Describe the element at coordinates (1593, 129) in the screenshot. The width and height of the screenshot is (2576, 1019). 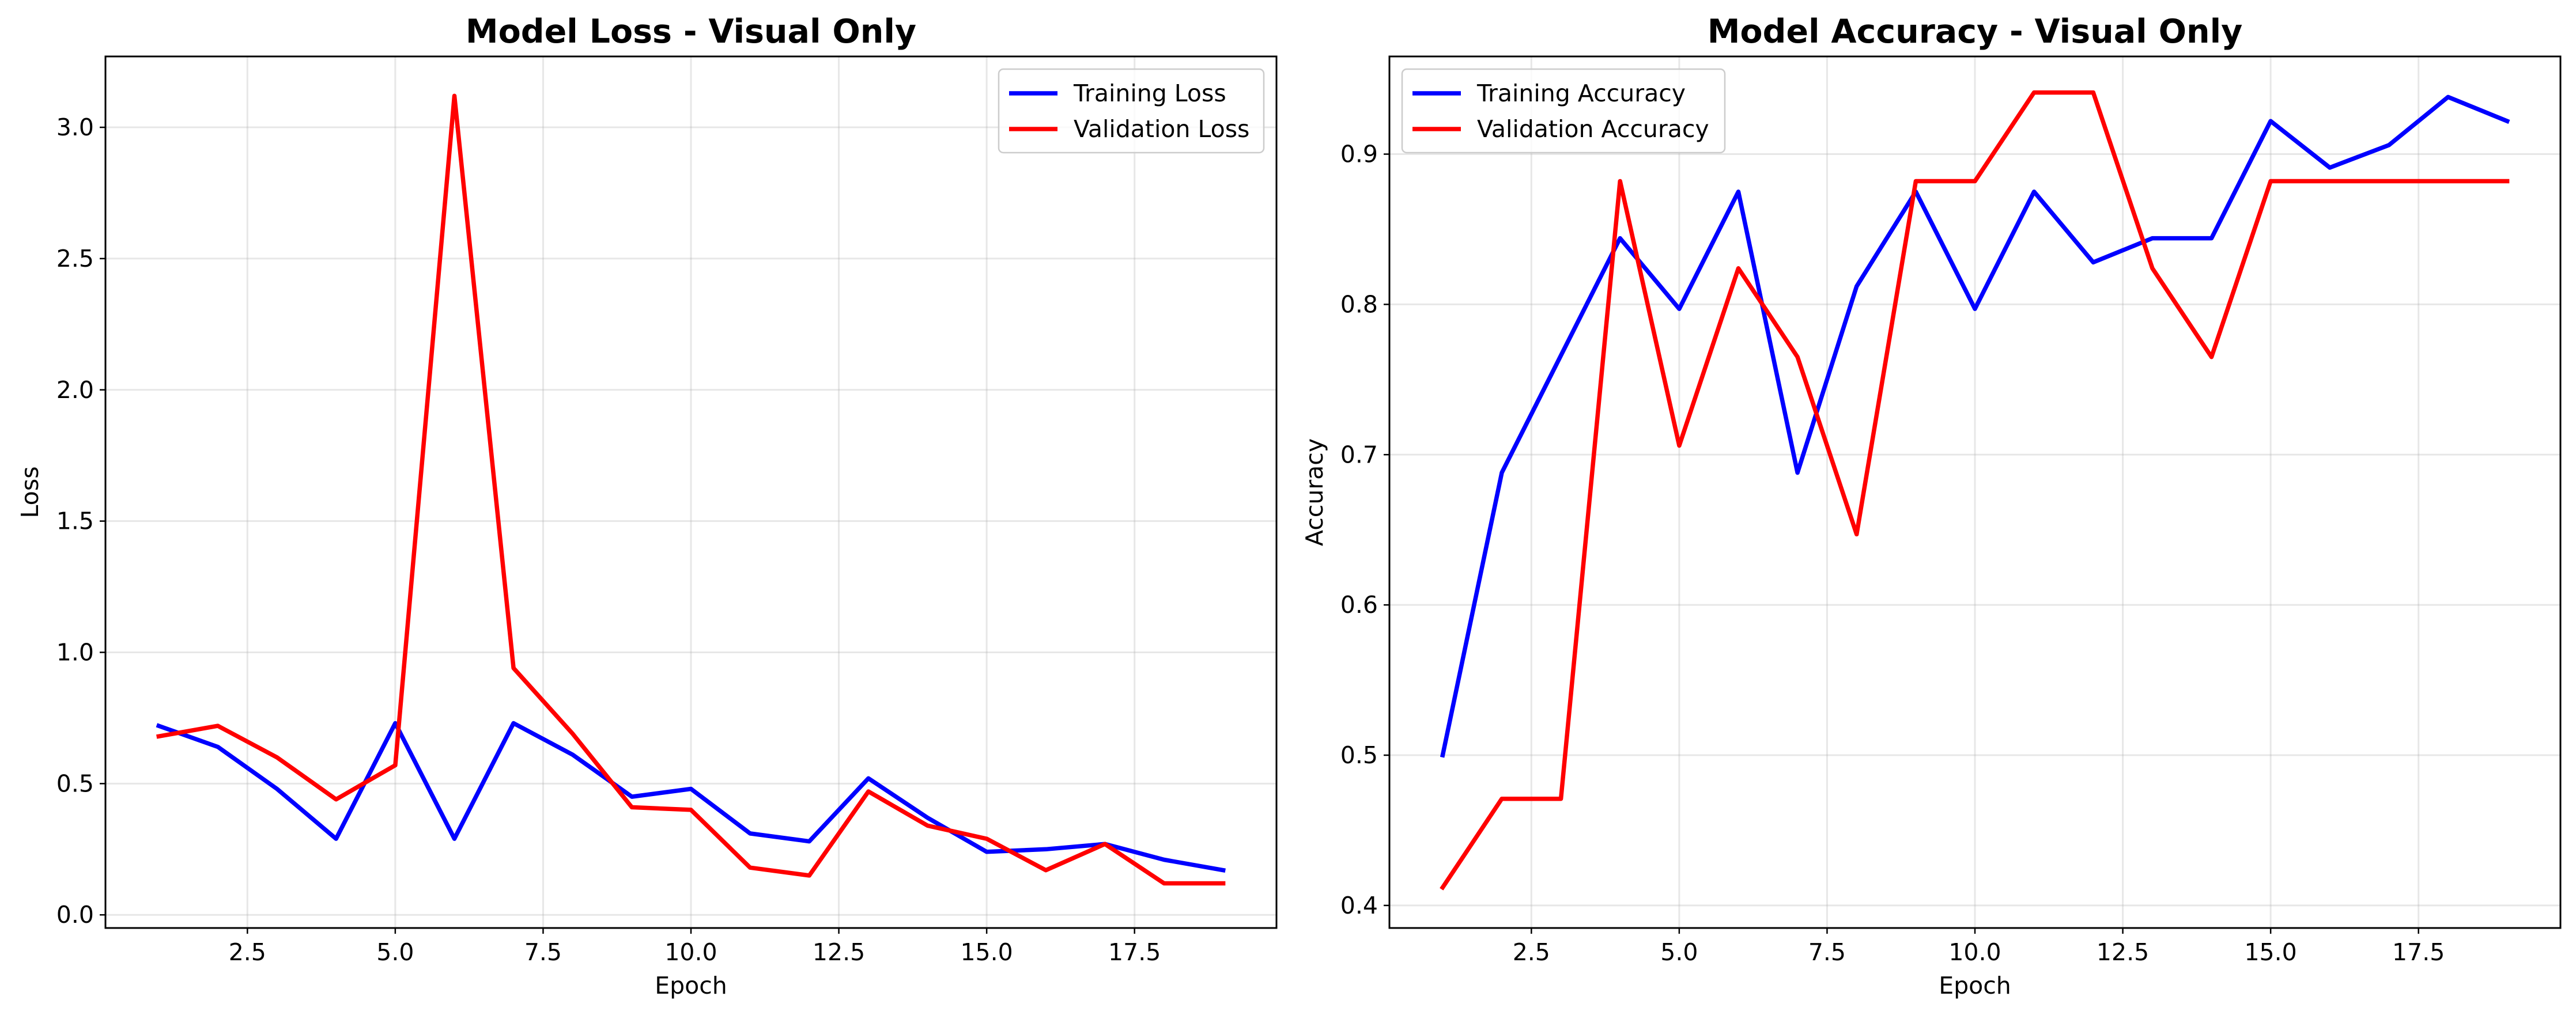
I see `legend-label: Validation Accuracy` at that location.